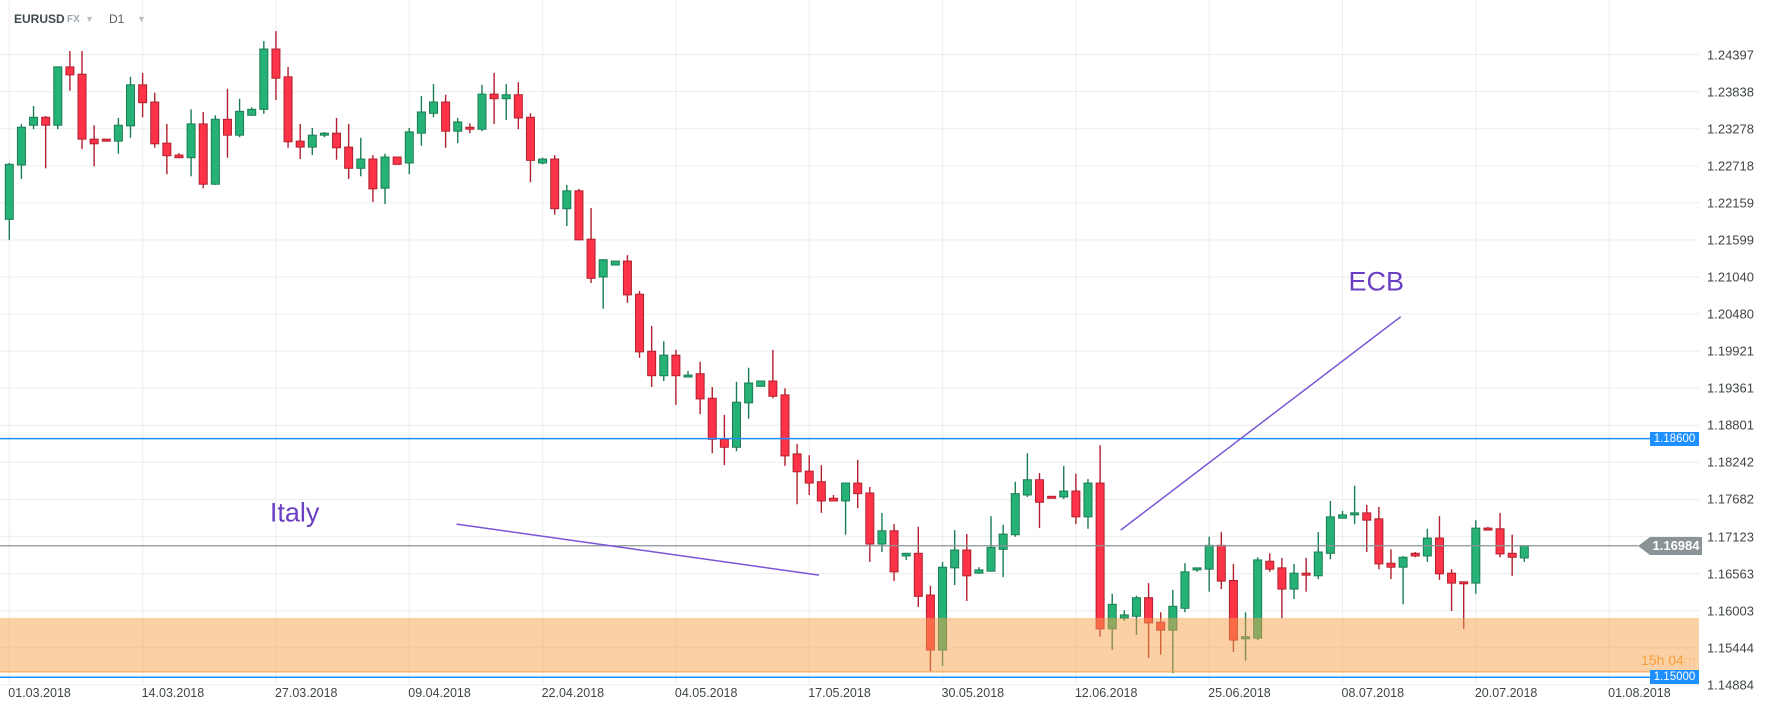 This screenshot has width=1766, height=711. I want to click on support-zone, so click(849, 644).